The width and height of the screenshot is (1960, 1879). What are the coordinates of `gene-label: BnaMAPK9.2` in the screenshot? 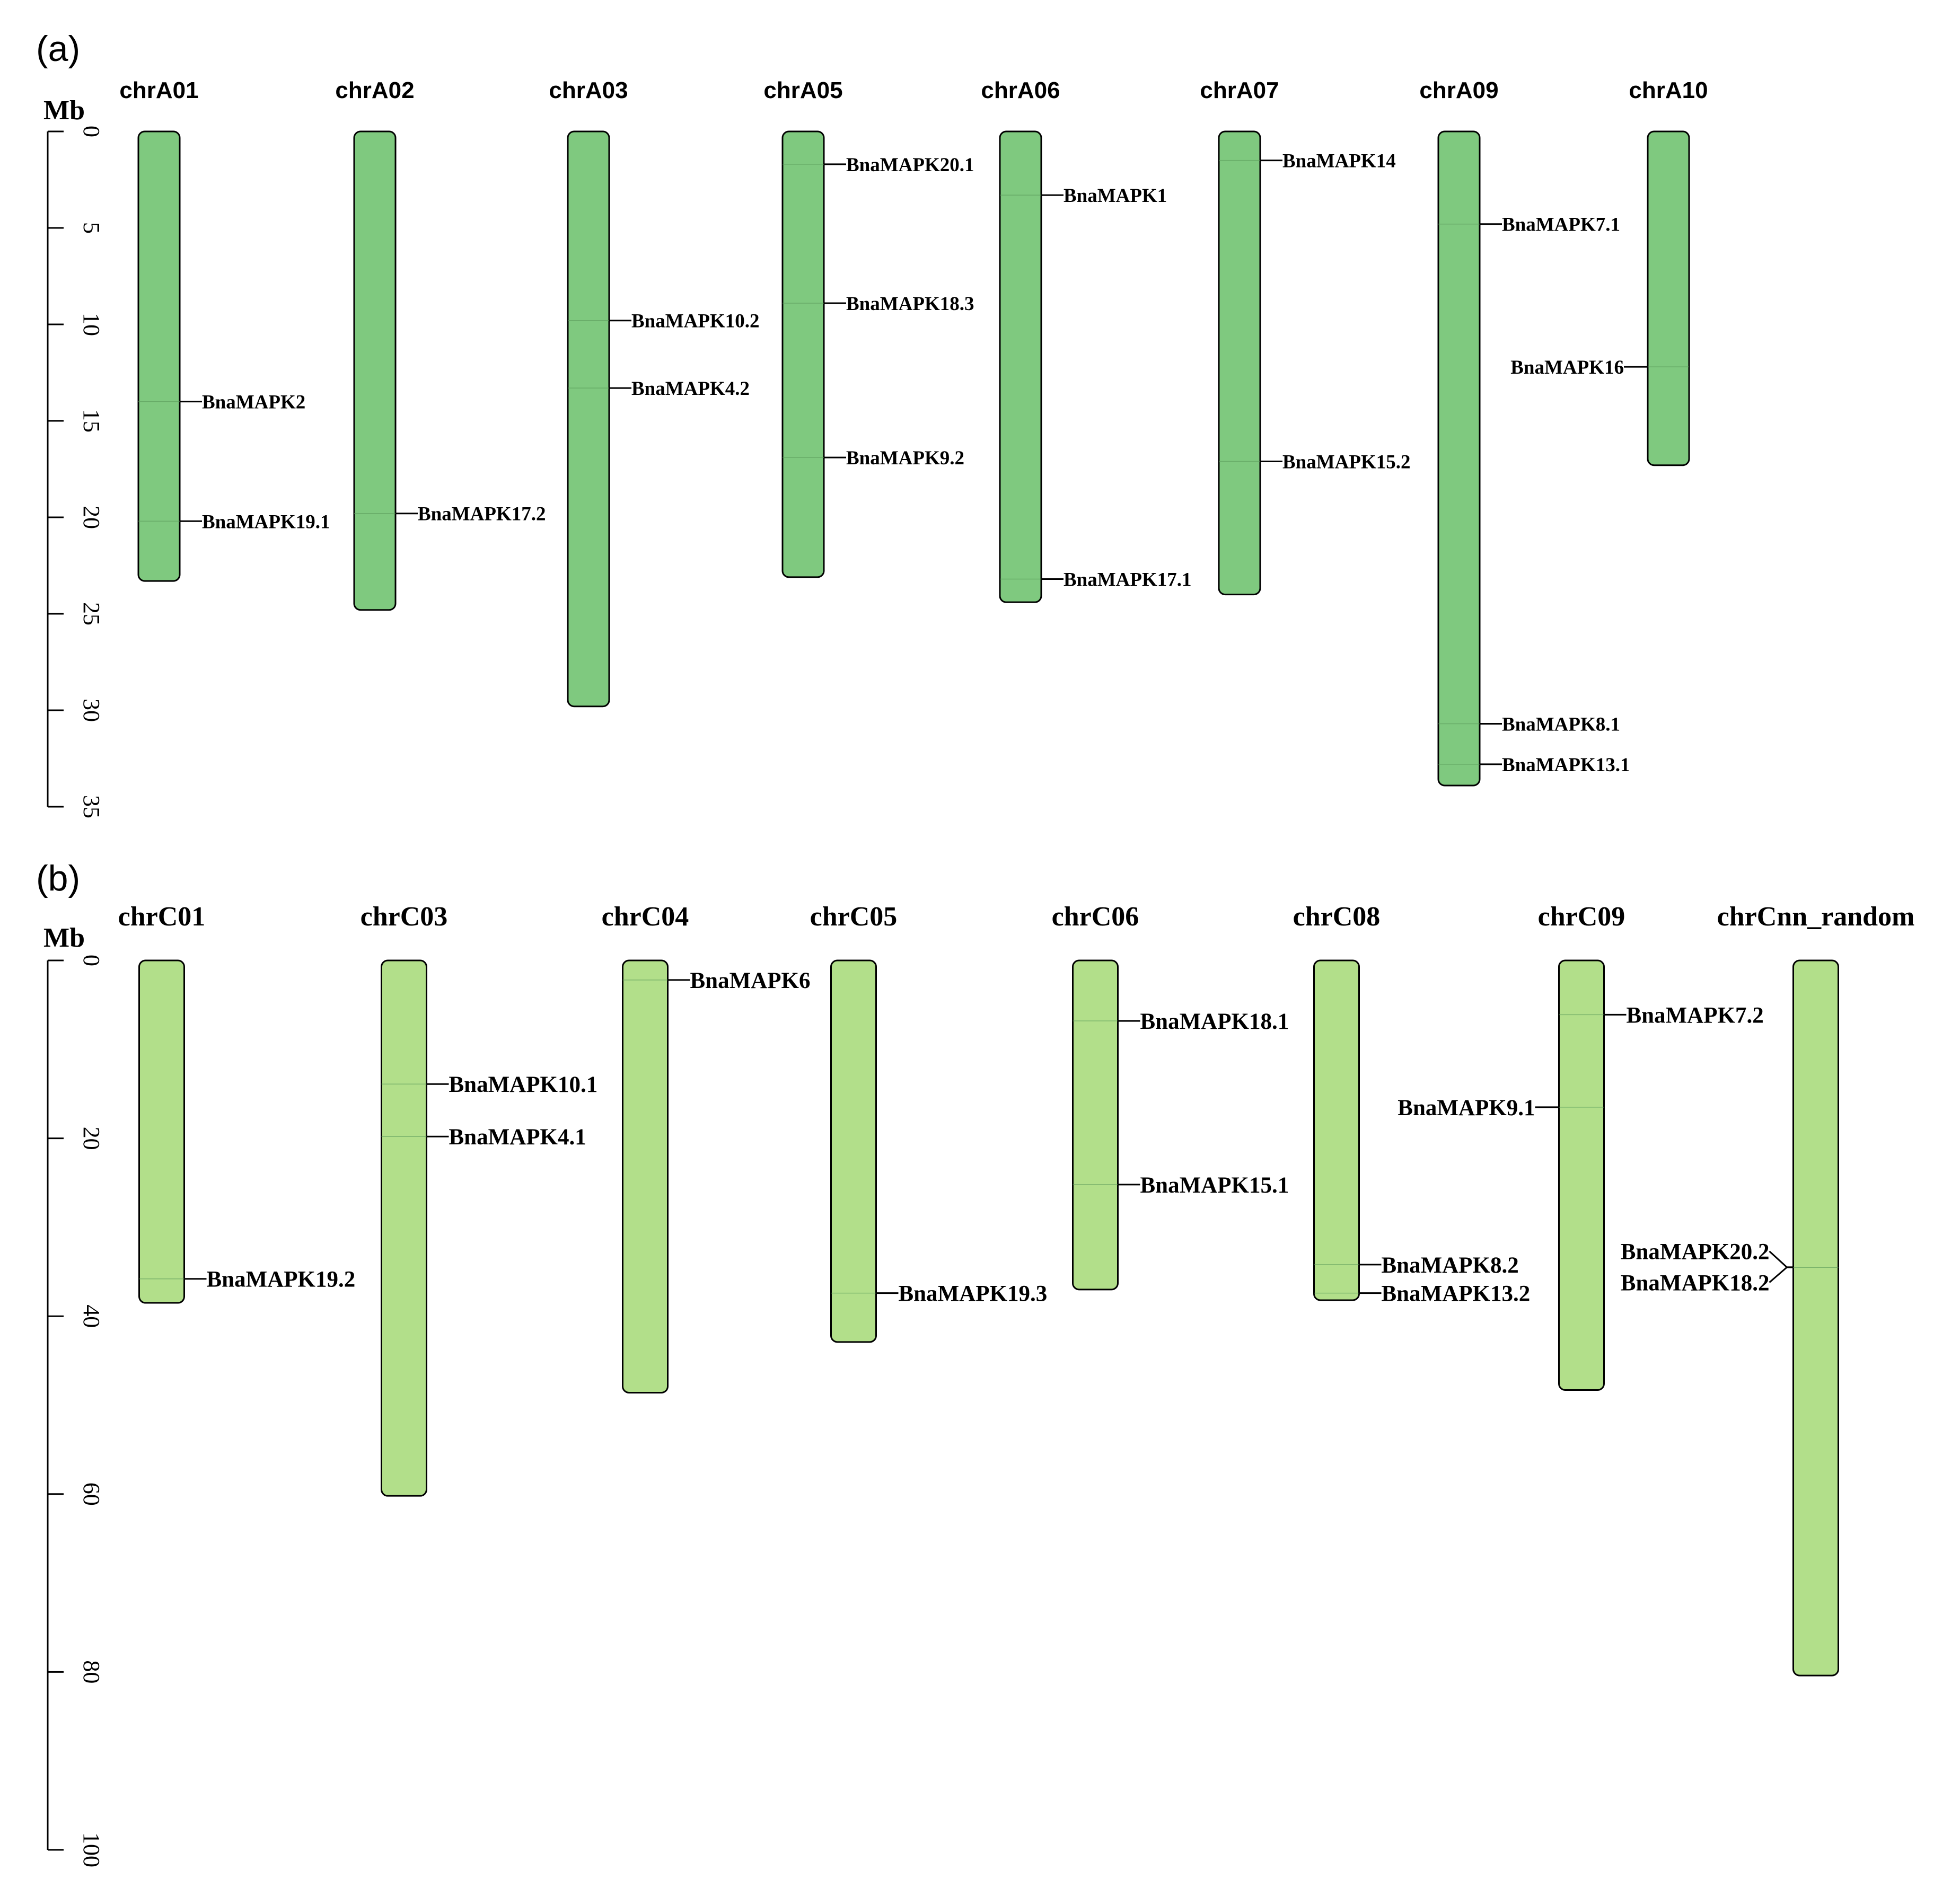 It's located at (905, 458).